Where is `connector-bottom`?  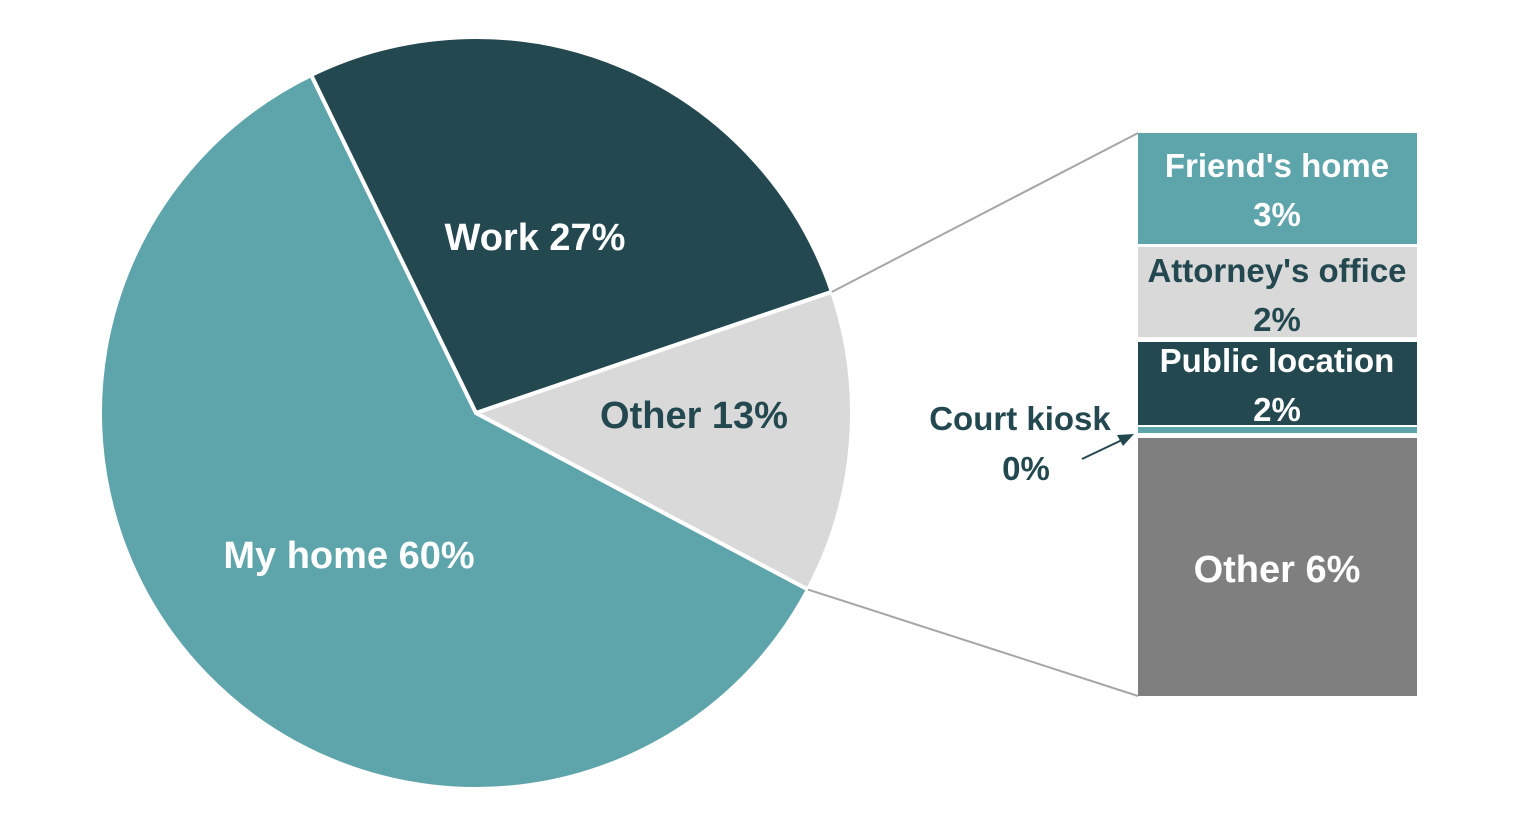 connector-bottom is located at coordinates (973, 642).